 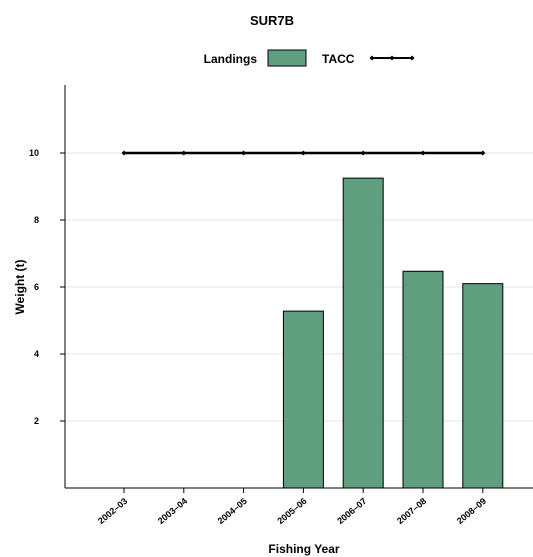 What do you see at coordinates (291, 511) in the screenshot?
I see `x-tick-label: 2005–06` at bounding box center [291, 511].